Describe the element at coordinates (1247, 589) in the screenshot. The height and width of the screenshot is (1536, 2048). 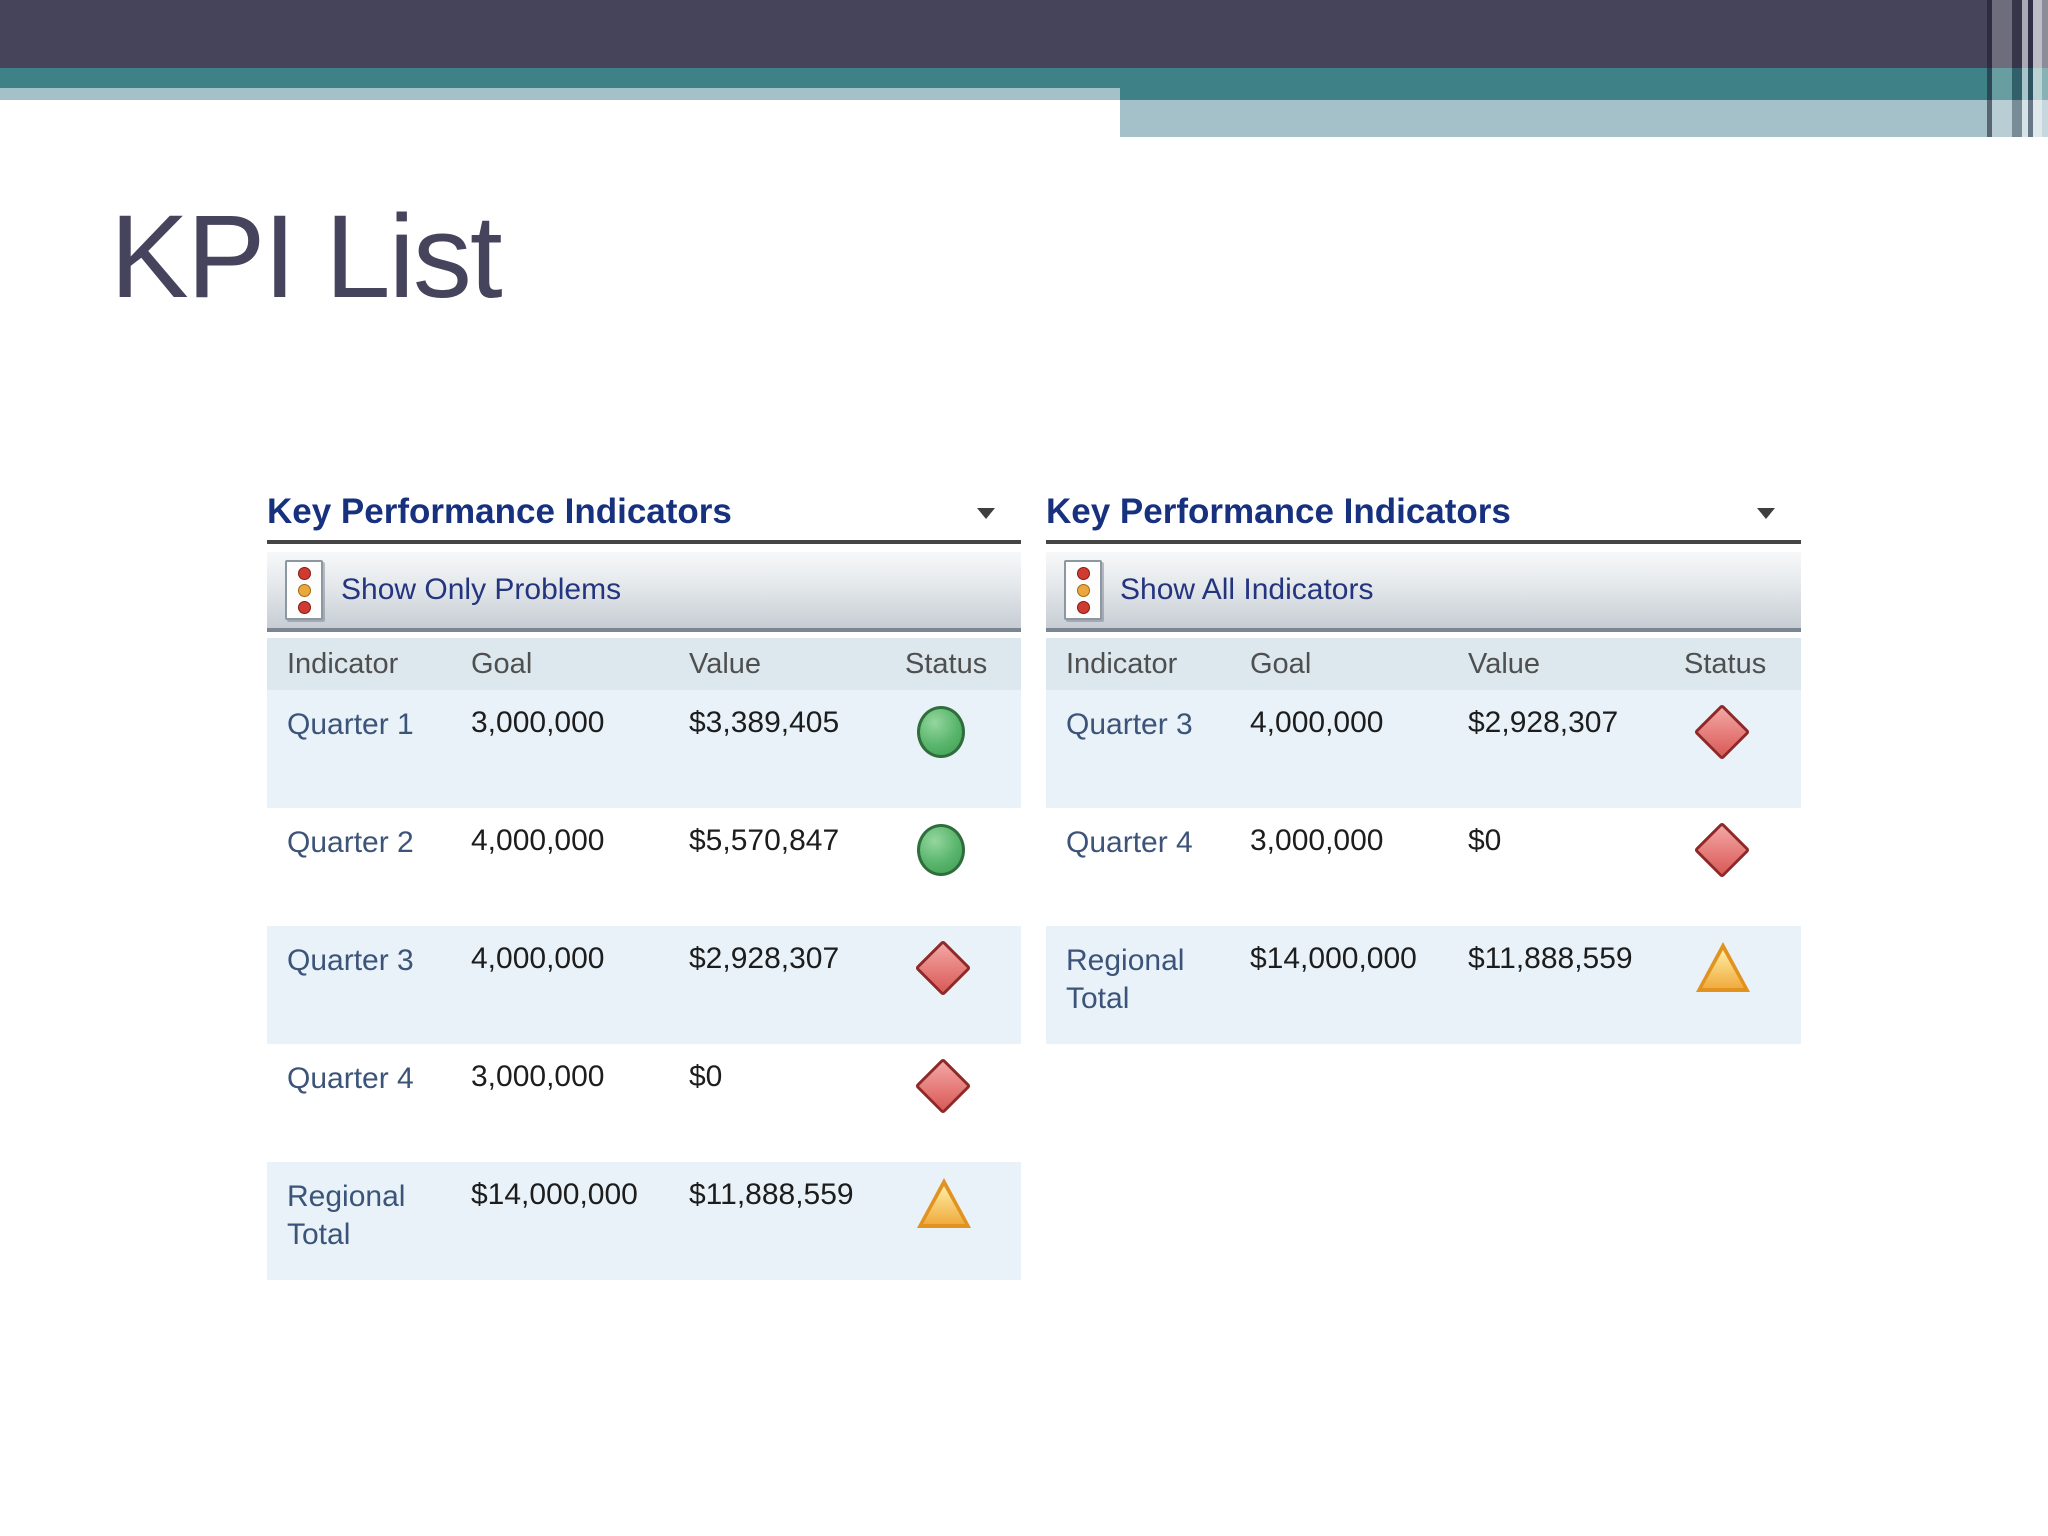
I see `toolbar-label: Show All Indicators` at that location.